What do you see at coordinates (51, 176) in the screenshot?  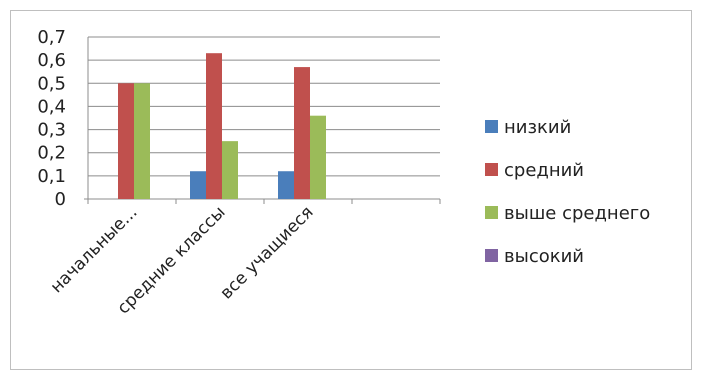 I see `y-tick-label: 0,1` at bounding box center [51, 176].